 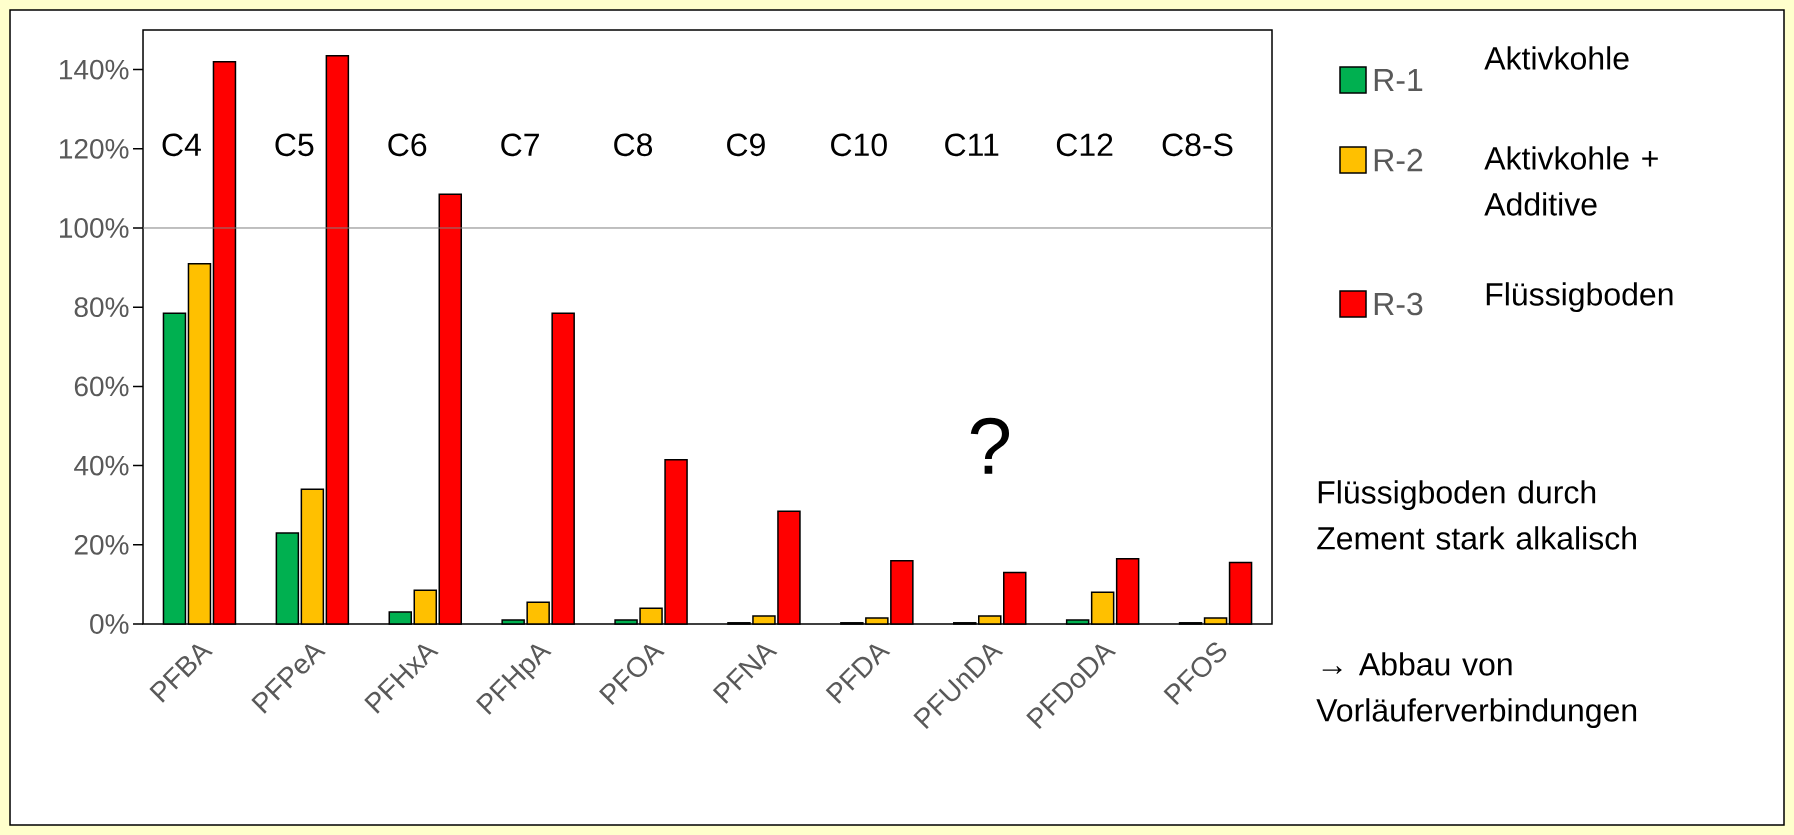 I want to click on y-tick-label: 100%, so click(x=94, y=228).